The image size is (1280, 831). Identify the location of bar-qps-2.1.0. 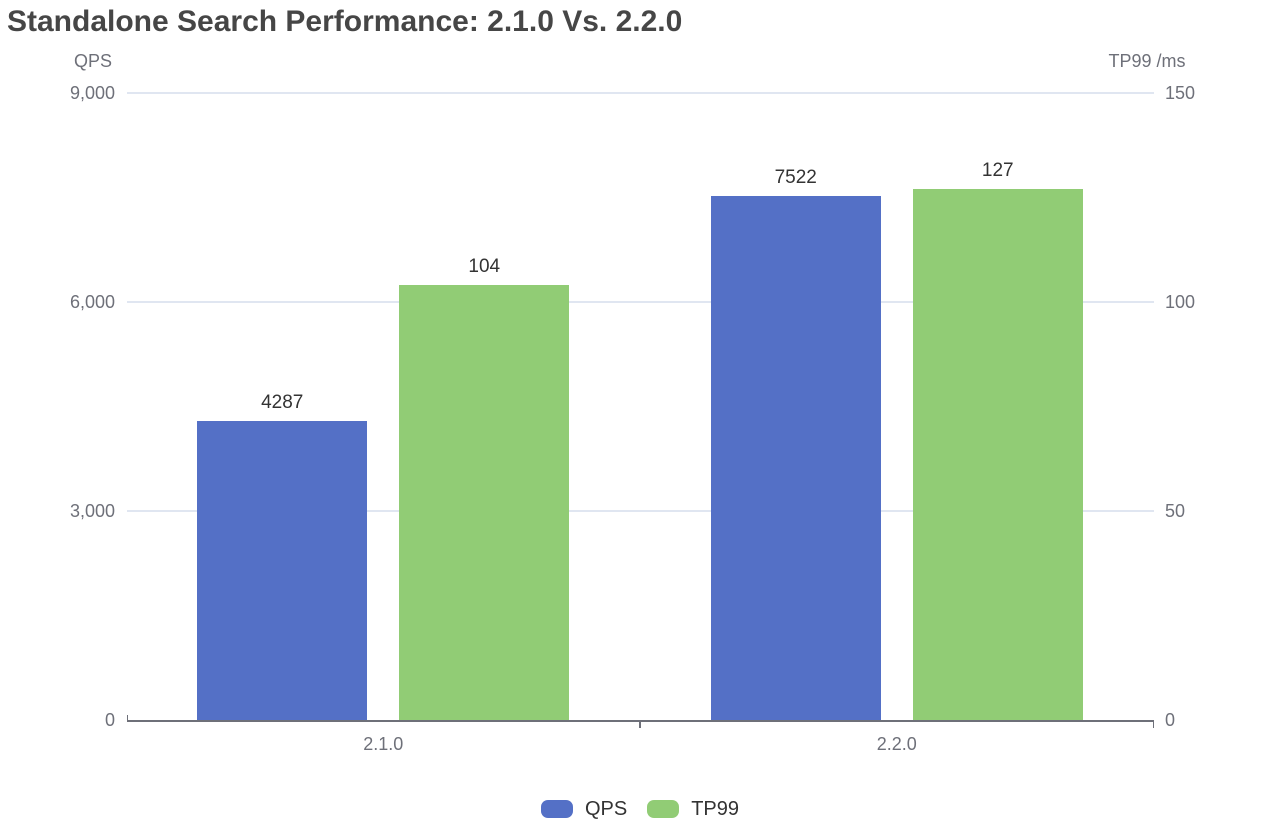
(282, 570).